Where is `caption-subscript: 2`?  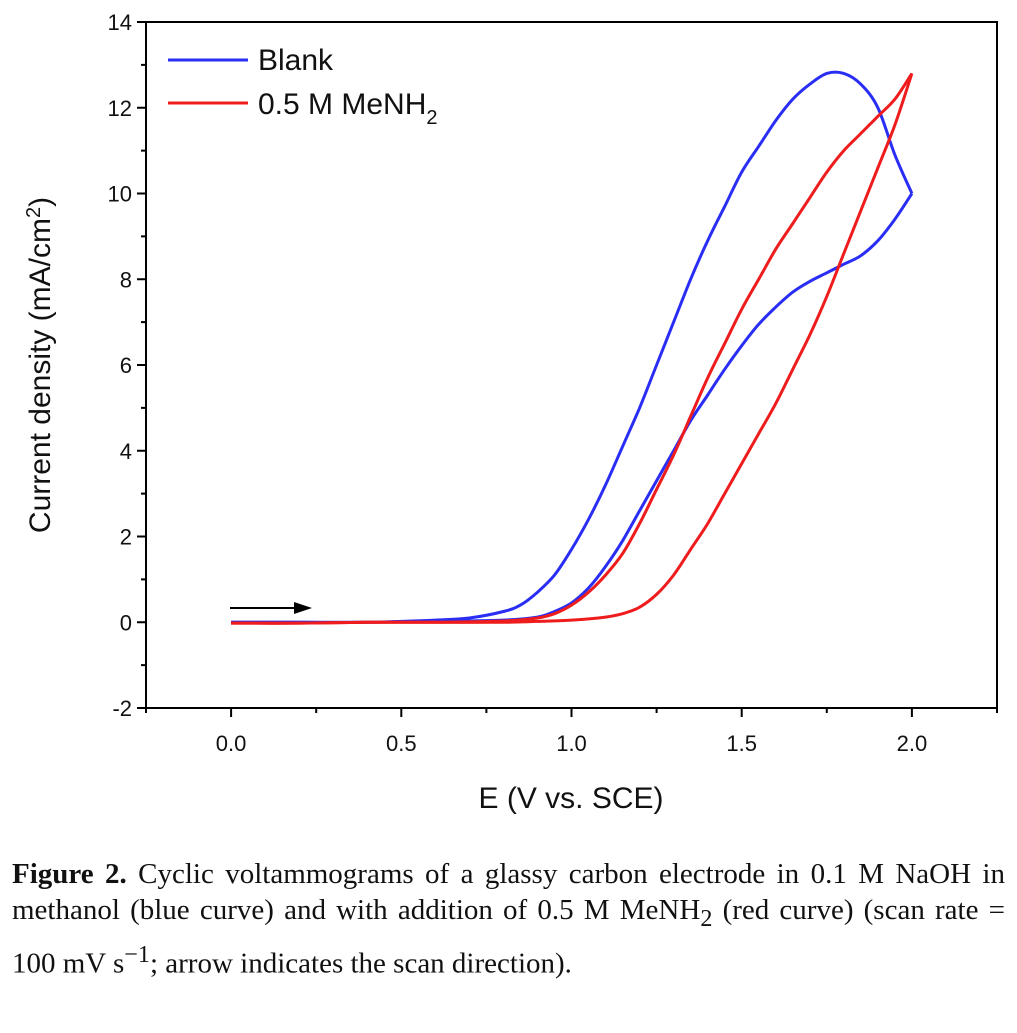 caption-subscript: 2 is located at coordinates (706, 918).